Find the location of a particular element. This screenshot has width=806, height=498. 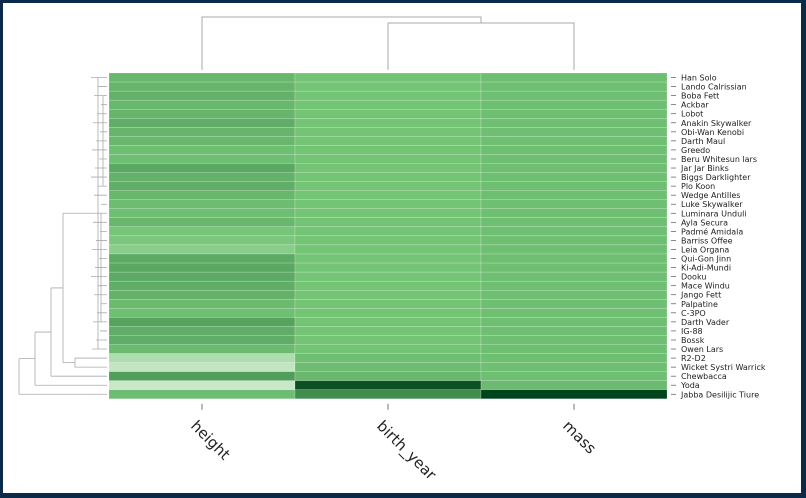

row-label: Mace Windu is located at coordinates (705, 286).